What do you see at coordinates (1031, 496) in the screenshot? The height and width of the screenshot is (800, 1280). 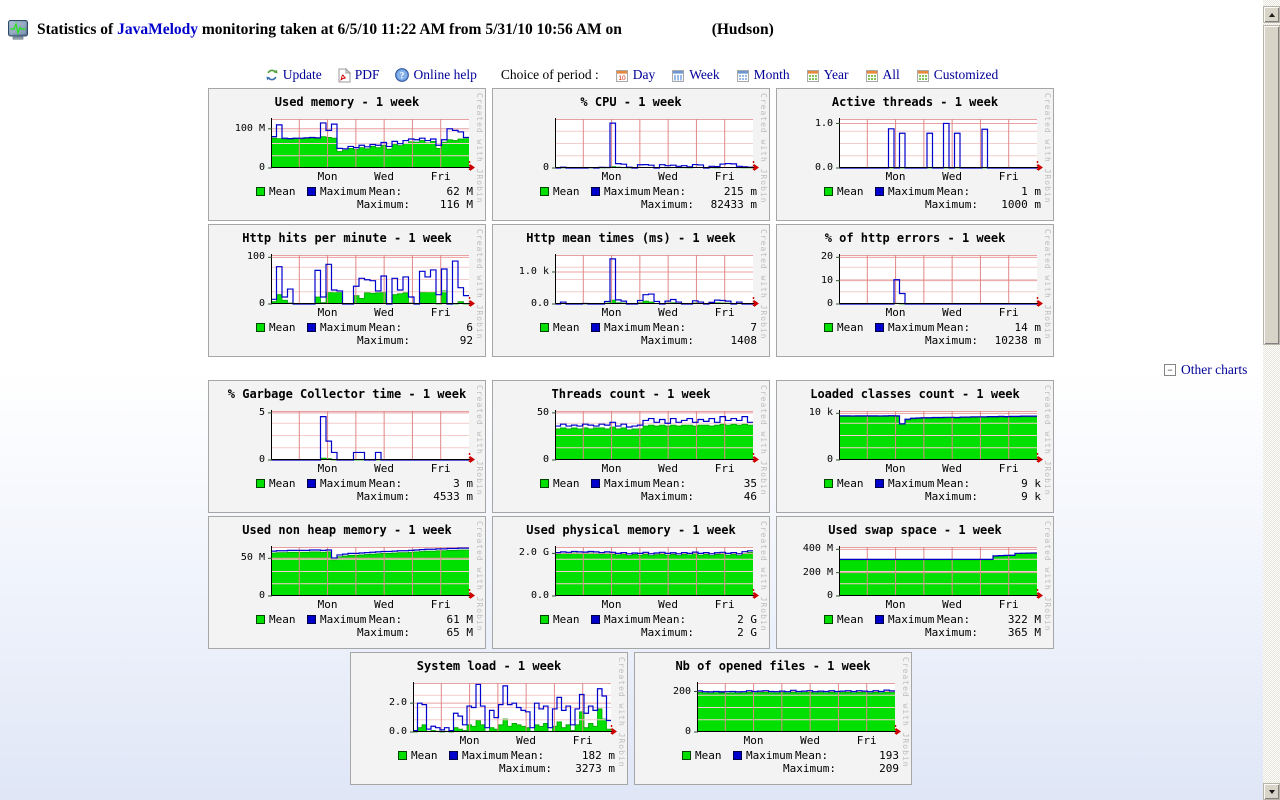 I see `maximum-value: 9 k` at bounding box center [1031, 496].